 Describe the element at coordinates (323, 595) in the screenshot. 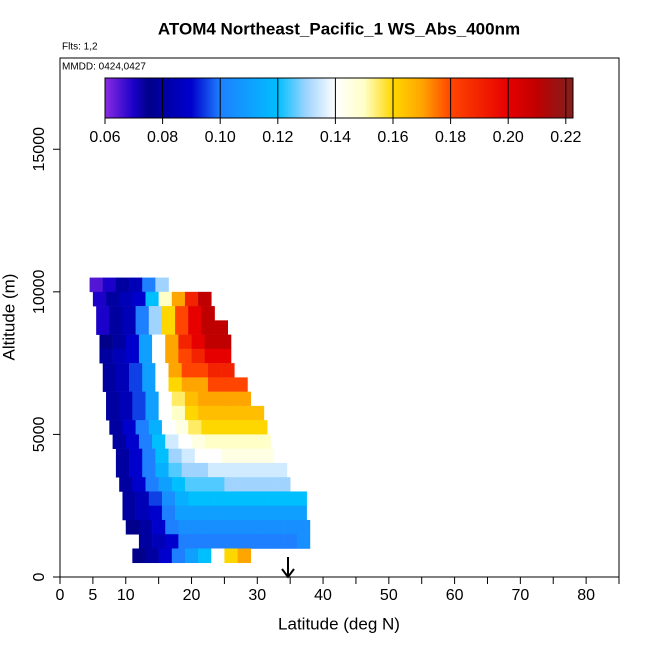

I see `x-tick-label: 40` at that location.